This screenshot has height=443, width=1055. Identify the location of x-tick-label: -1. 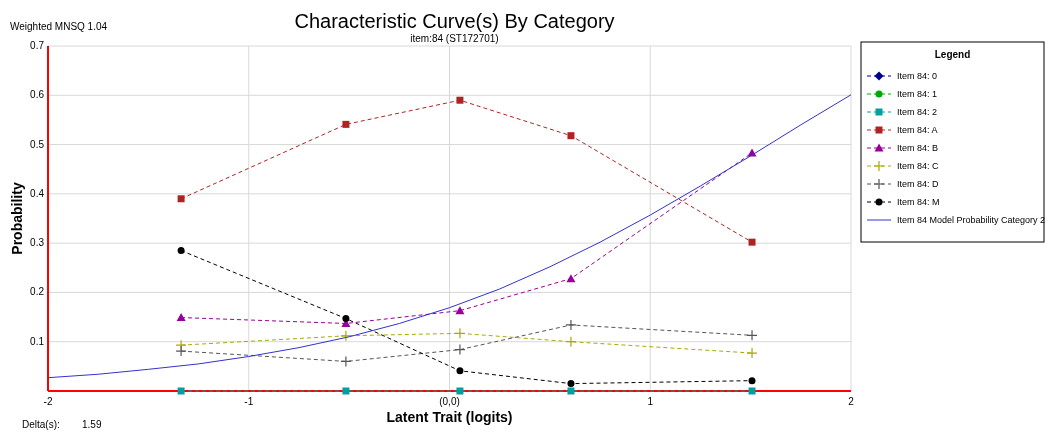
(249, 401).